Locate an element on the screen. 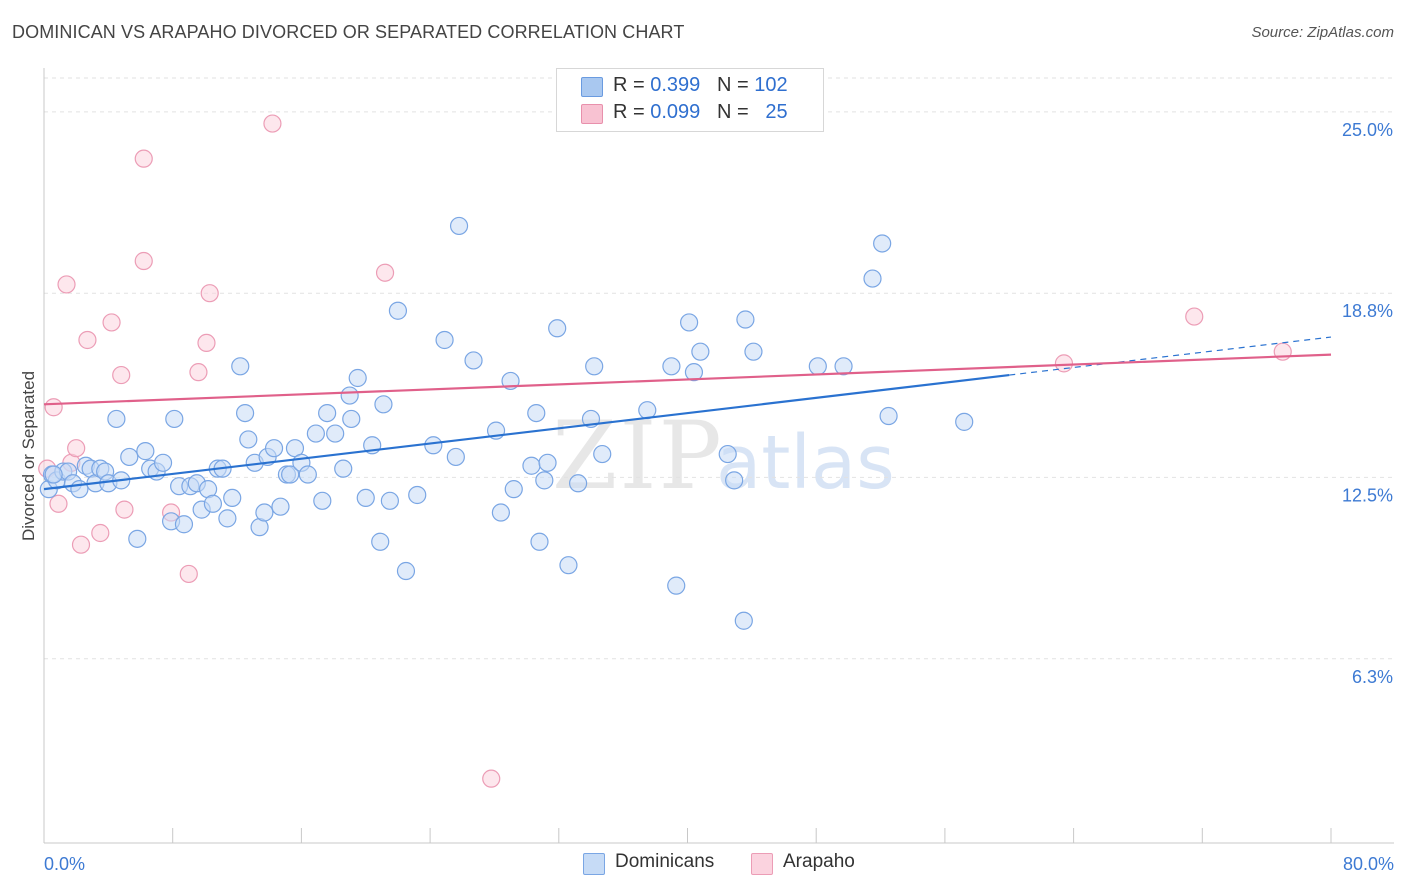 This screenshot has width=1406, height=892. y-tick-label: 12.5% is located at coordinates (1367, 495).